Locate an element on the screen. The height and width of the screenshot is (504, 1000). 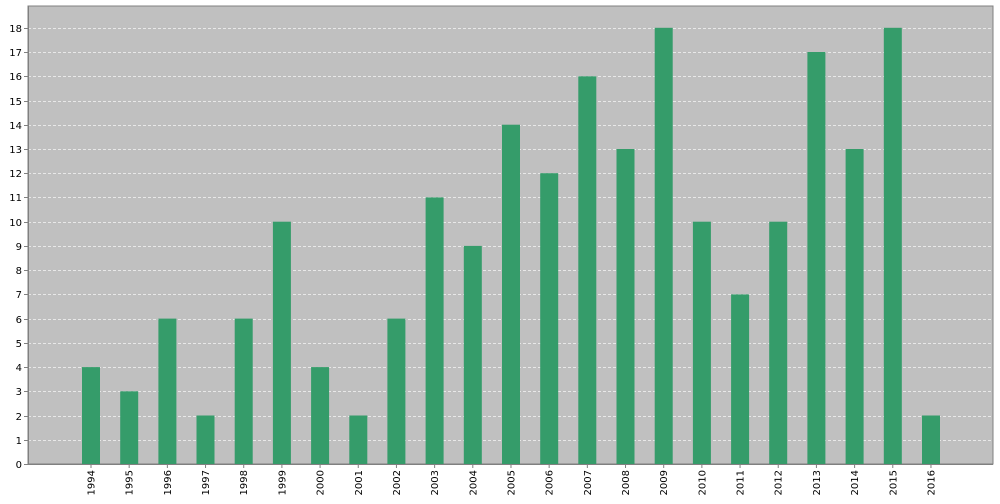
x-tick-label: 2003 is located at coordinates (435, 482).